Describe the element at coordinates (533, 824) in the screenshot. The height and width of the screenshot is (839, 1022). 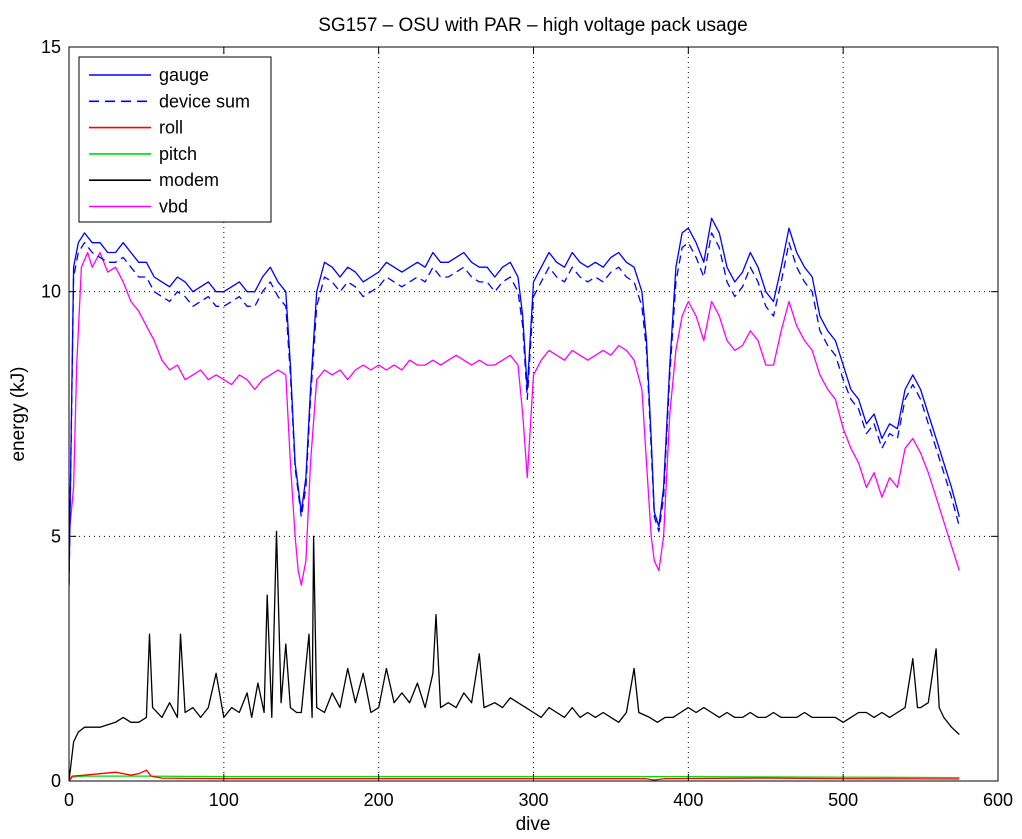
I see `x-axis-label: dive` at that location.